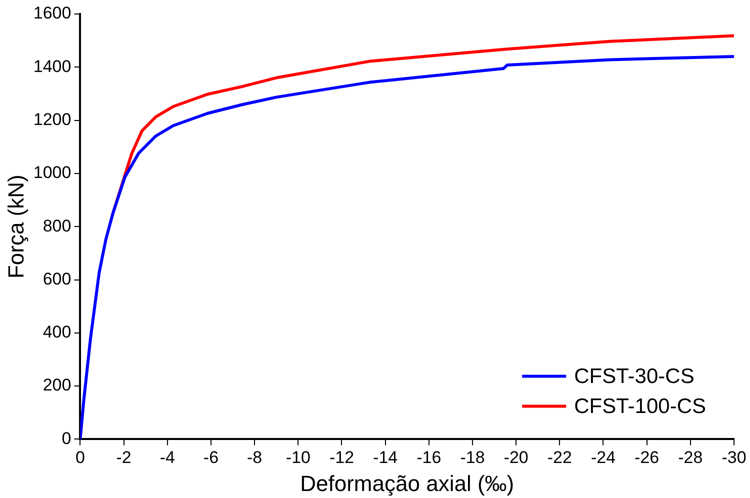 This screenshot has height=498, width=750. Describe the element at coordinates (254, 458) in the screenshot. I see `x-tick-label: -8` at that location.